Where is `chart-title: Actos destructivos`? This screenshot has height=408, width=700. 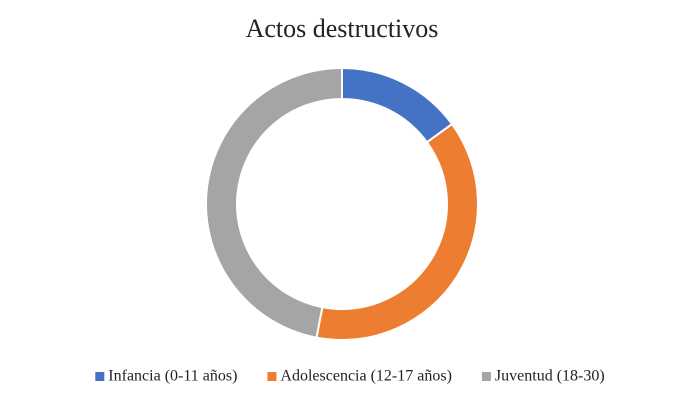 chart-title: Actos destructivos is located at coordinates (342, 28).